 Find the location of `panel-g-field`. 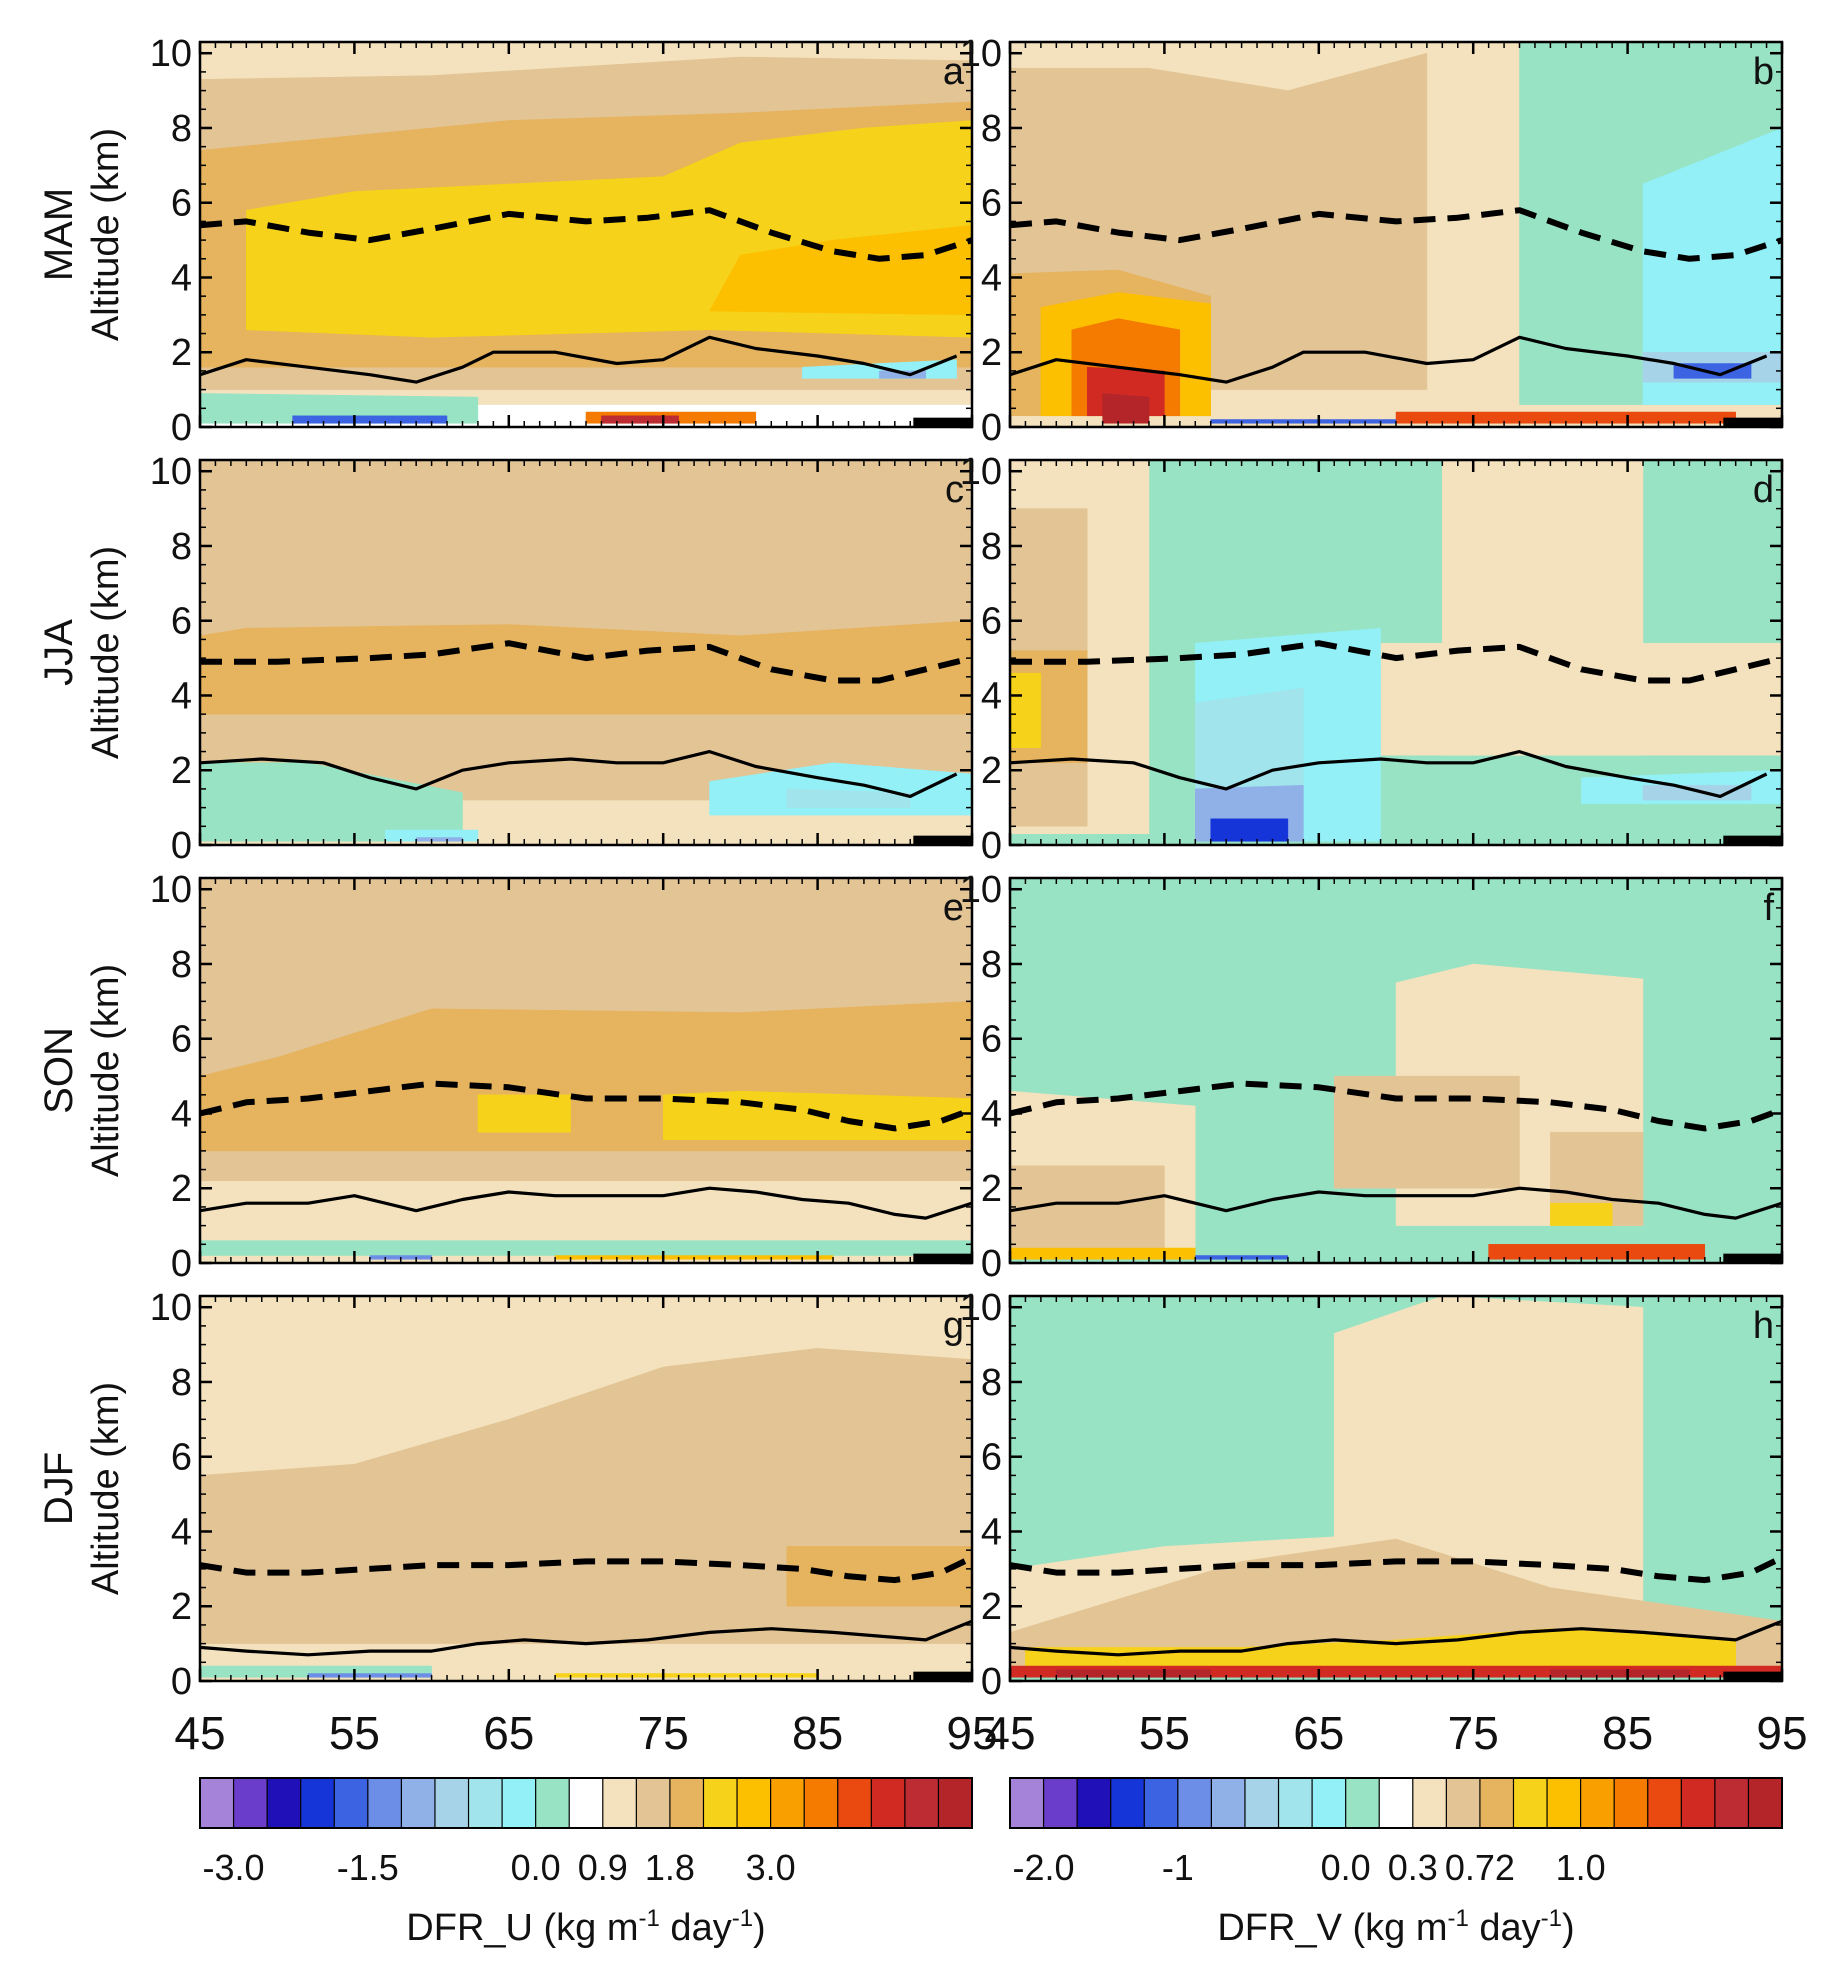

panel-g-field is located at coordinates (586, 1488).